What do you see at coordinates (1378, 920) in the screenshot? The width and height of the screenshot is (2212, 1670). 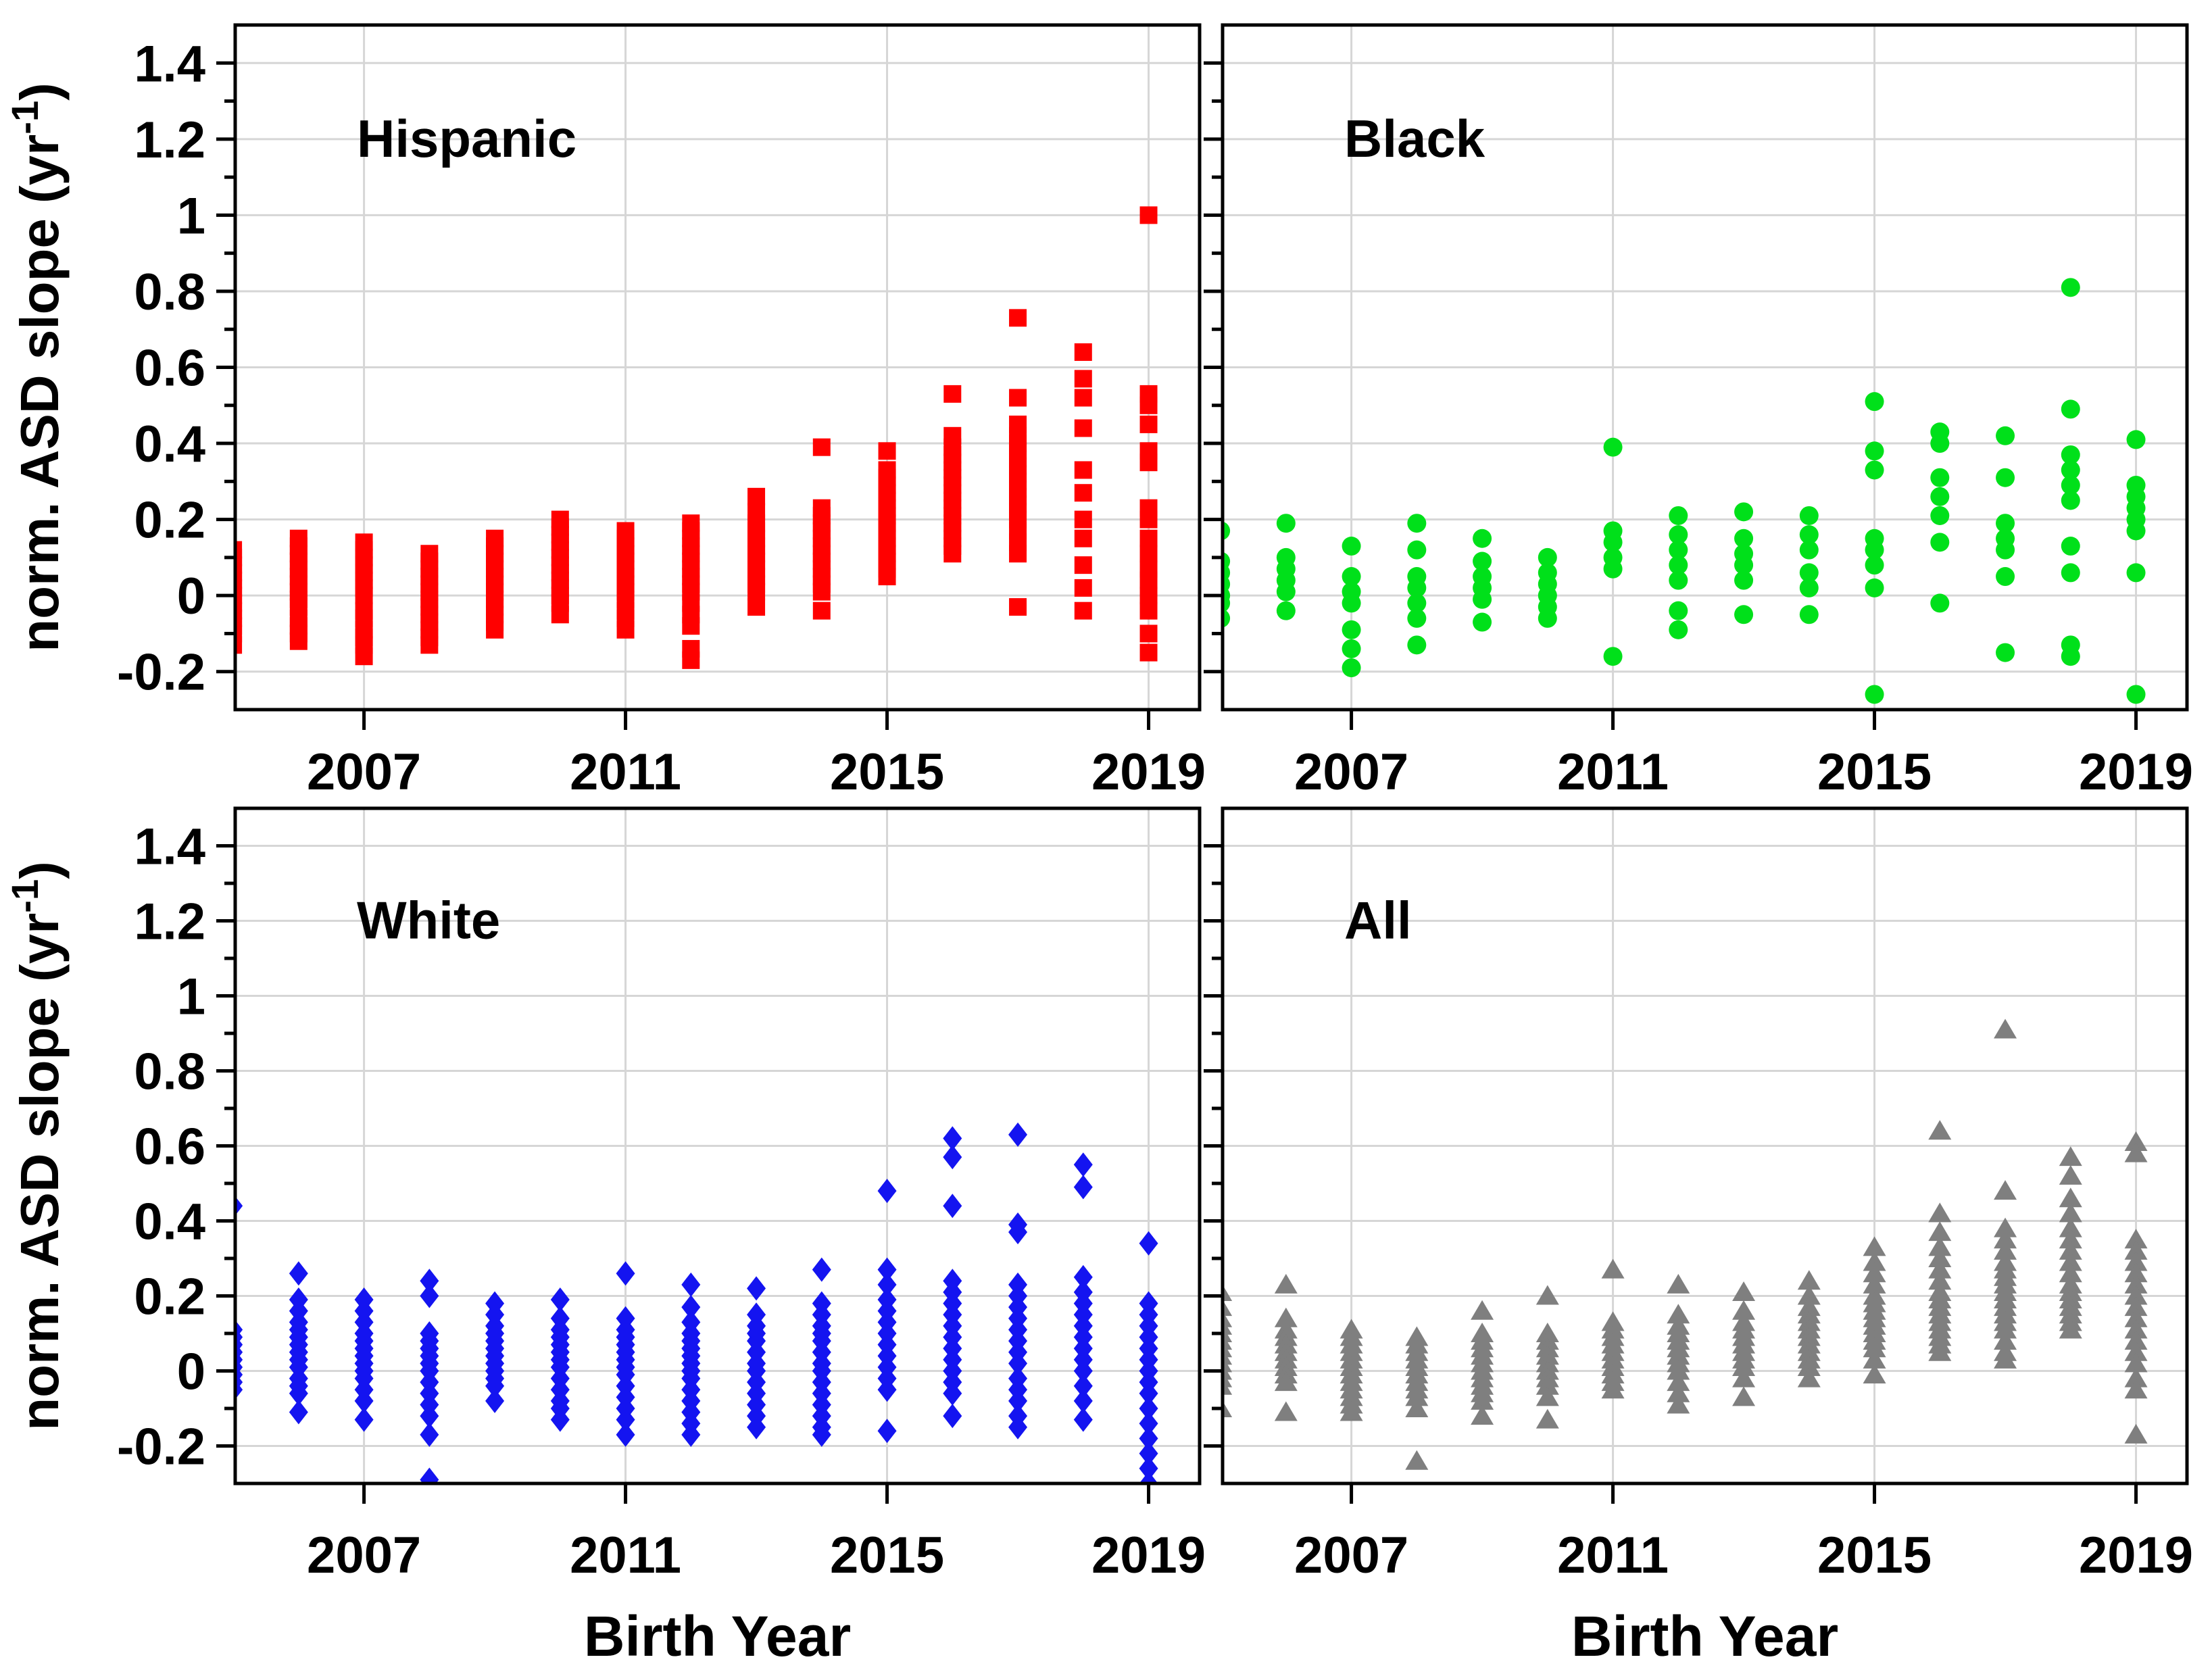 I see `panel-title: All` at bounding box center [1378, 920].